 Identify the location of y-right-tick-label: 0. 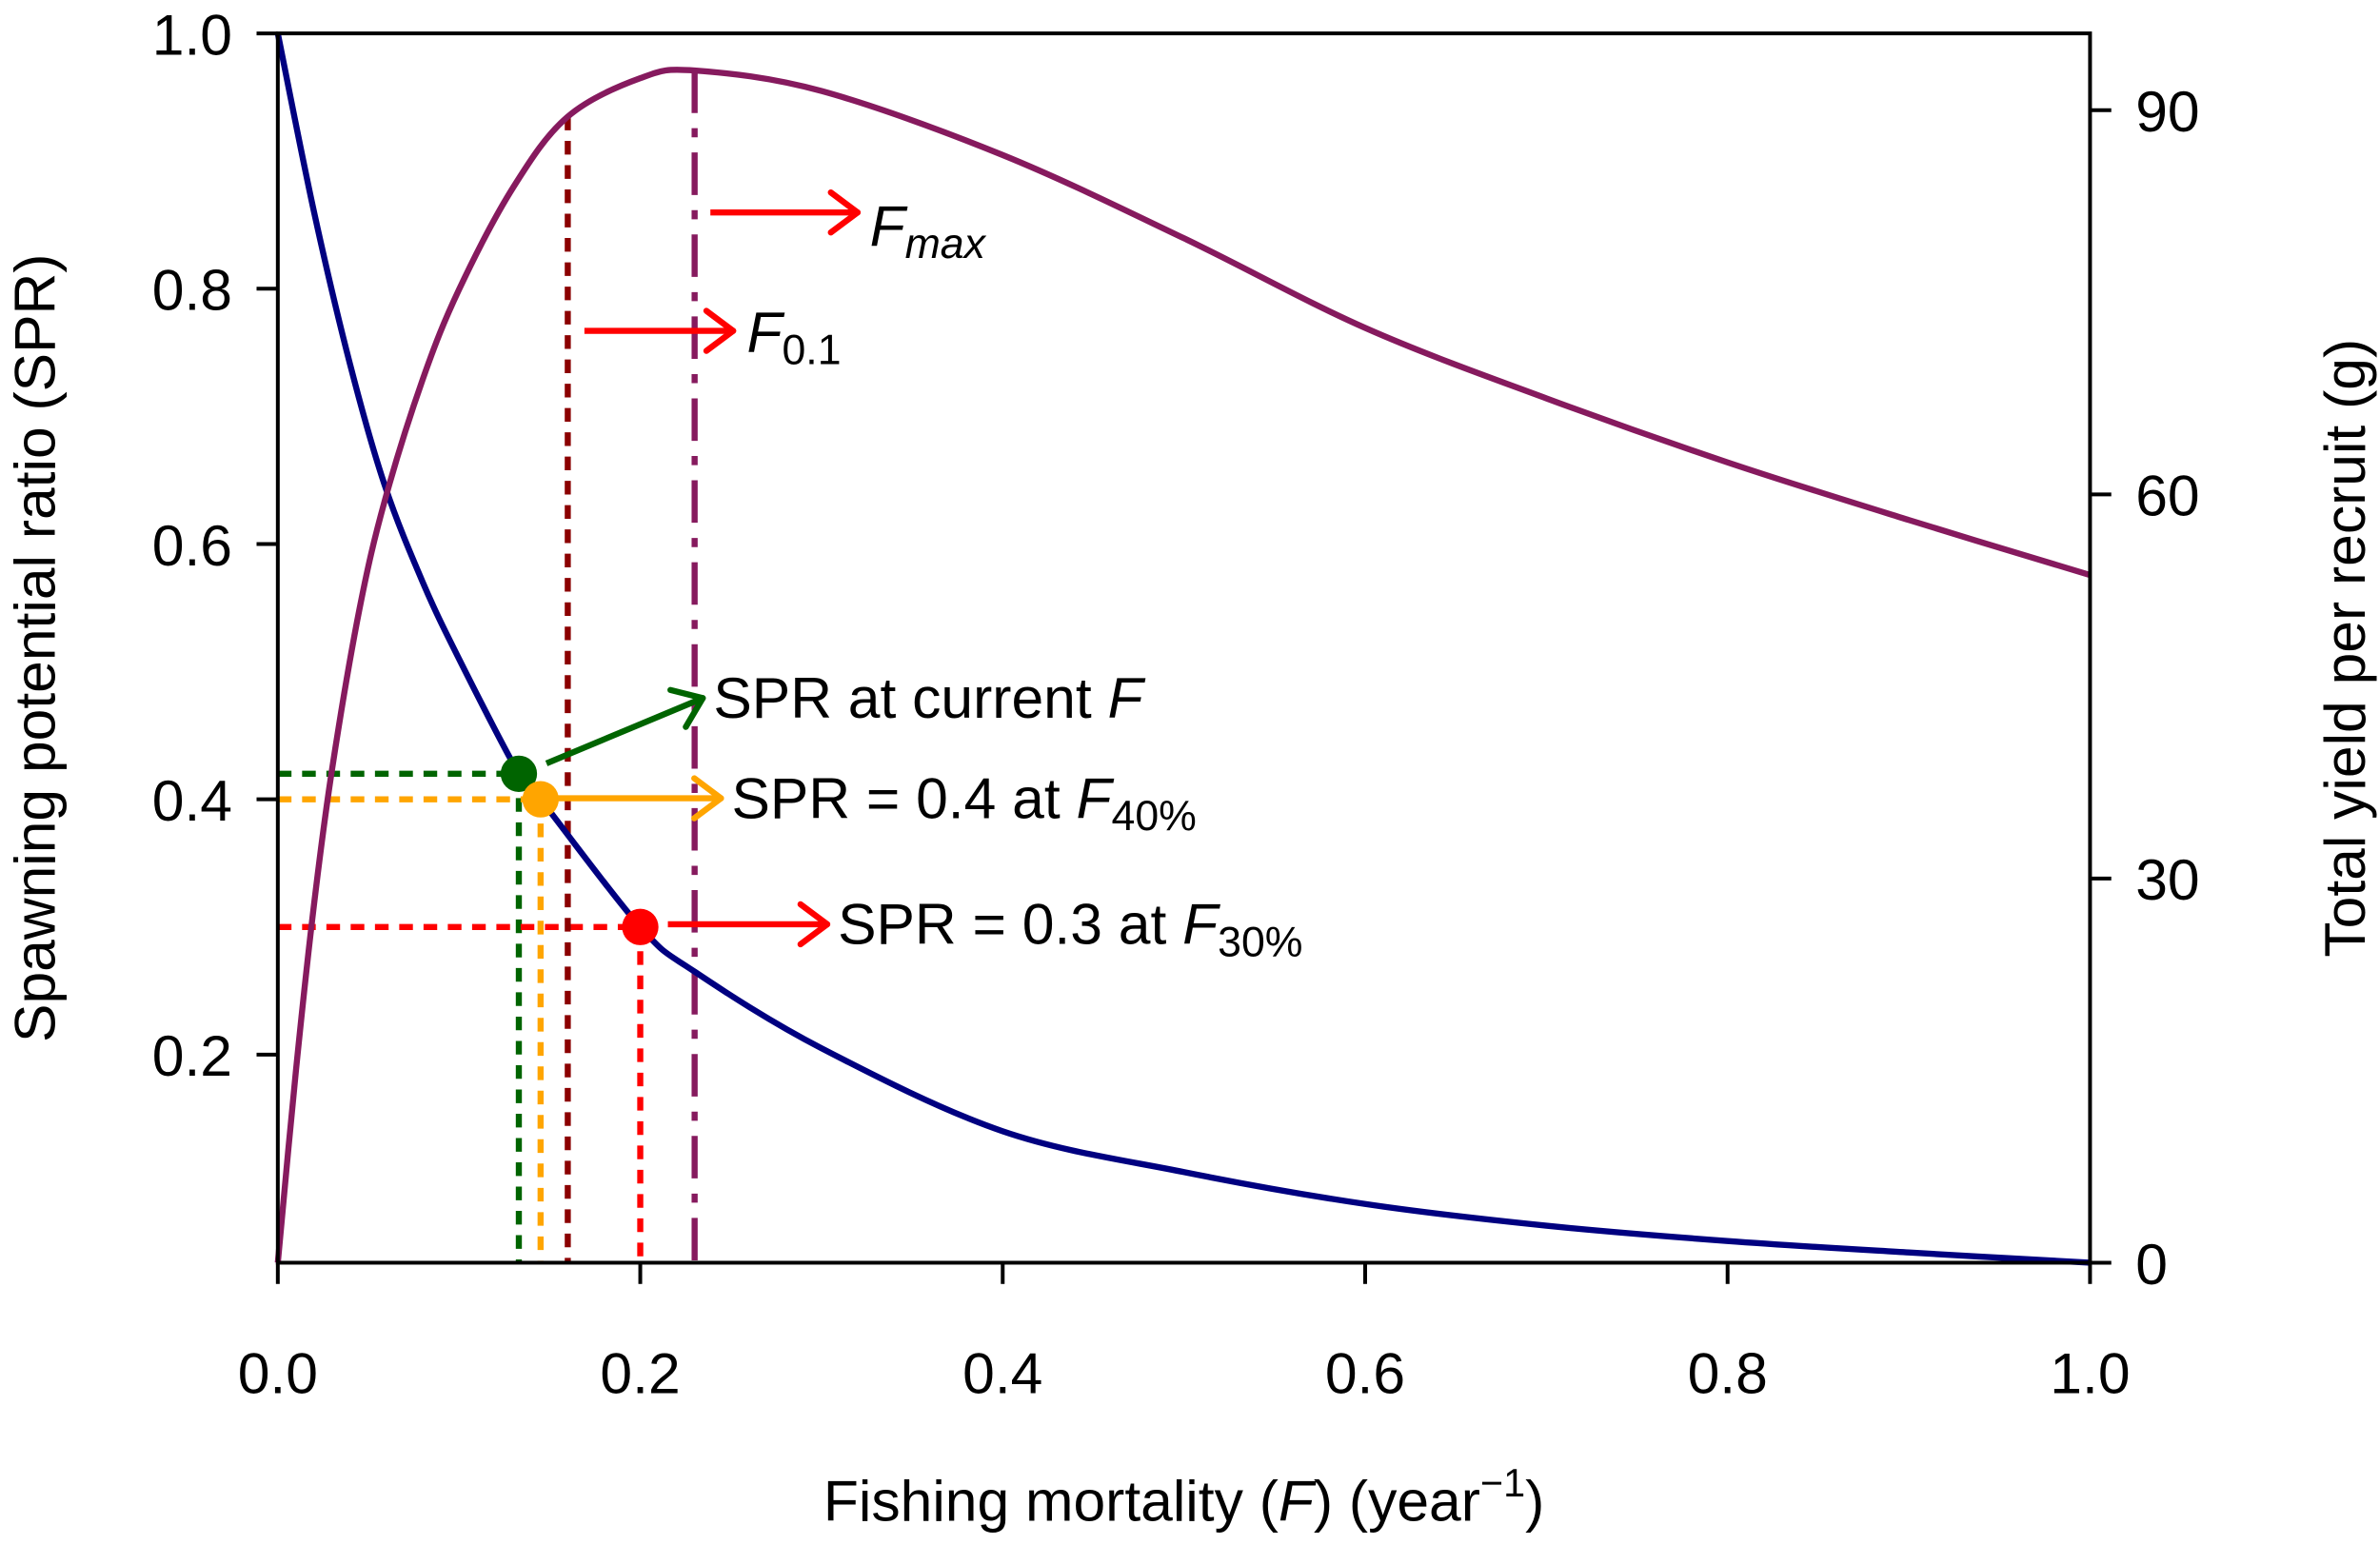
(2151, 1264).